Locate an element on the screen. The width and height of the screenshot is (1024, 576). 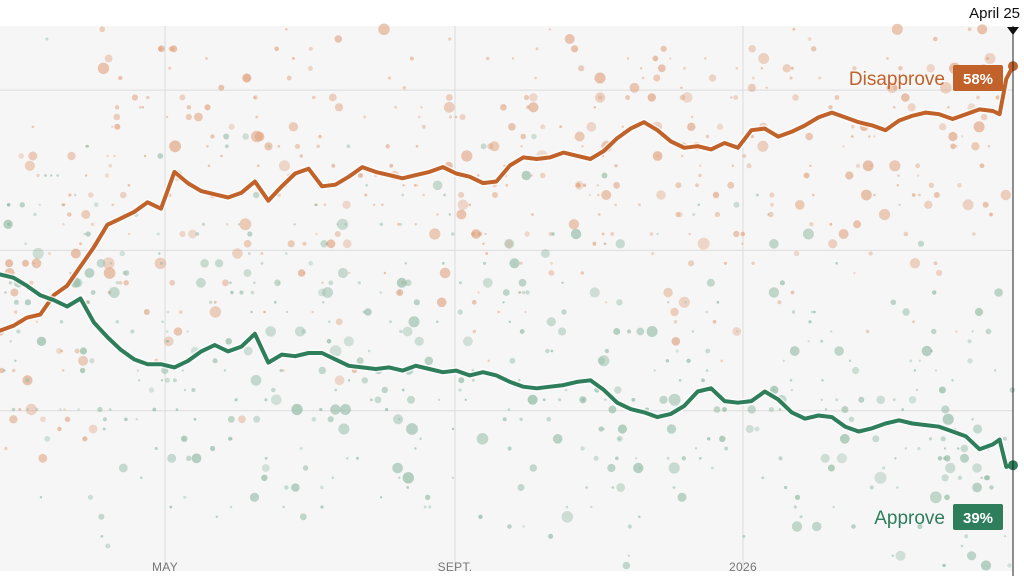
x-tick-label: 2026 is located at coordinates (743, 567).